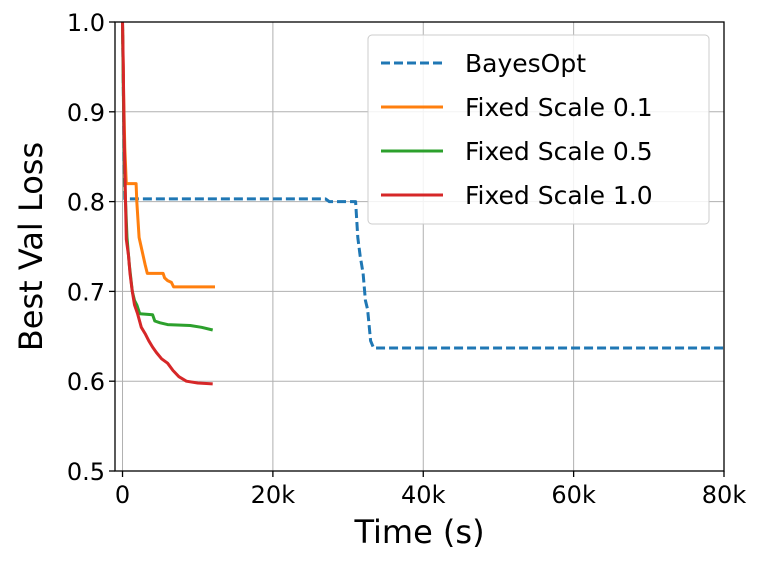 The width and height of the screenshot is (762, 561). Describe the element at coordinates (122, 495) in the screenshot. I see `x-tick-label: 0` at that location.